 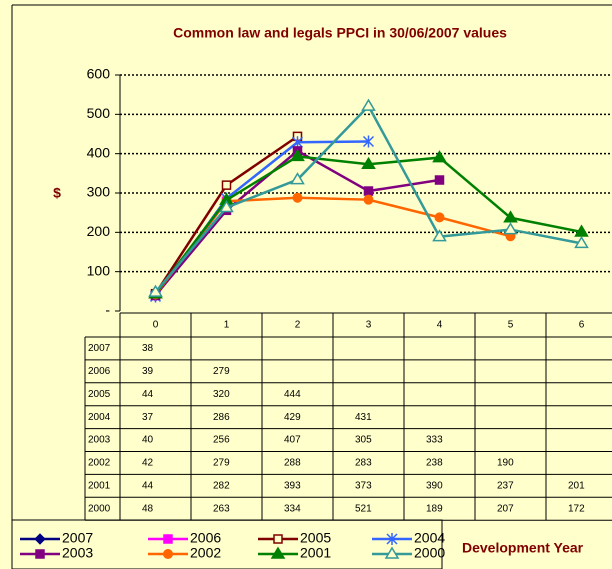 What do you see at coordinates (221, 508) in the screenshot?
I see `table-cell: 263` at bounding box center [221, 508].